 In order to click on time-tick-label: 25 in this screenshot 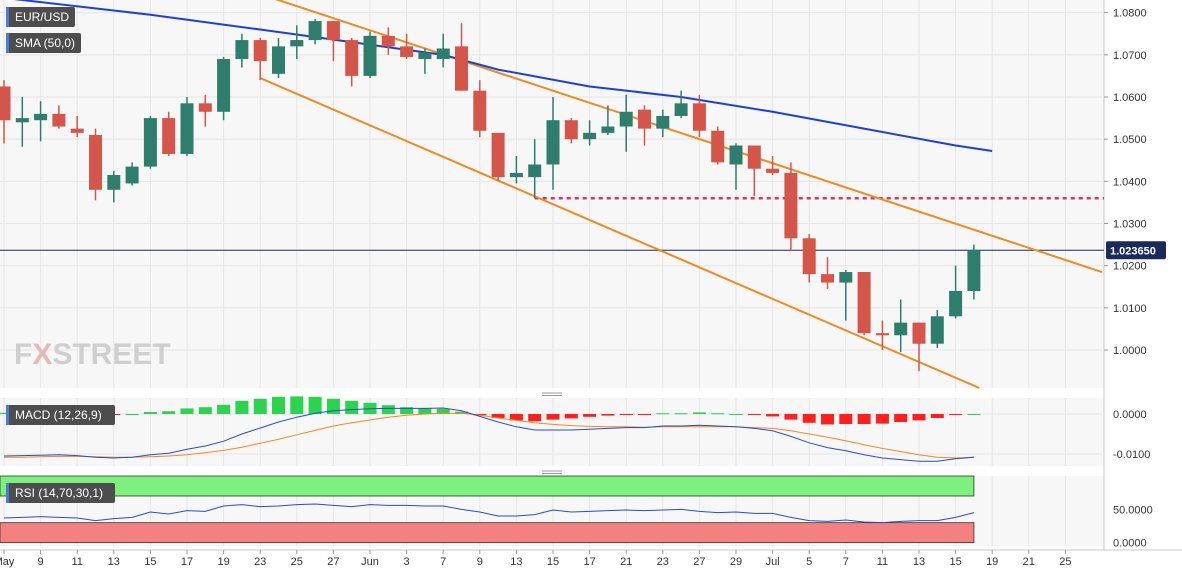, I will do `click(297, 562)`.